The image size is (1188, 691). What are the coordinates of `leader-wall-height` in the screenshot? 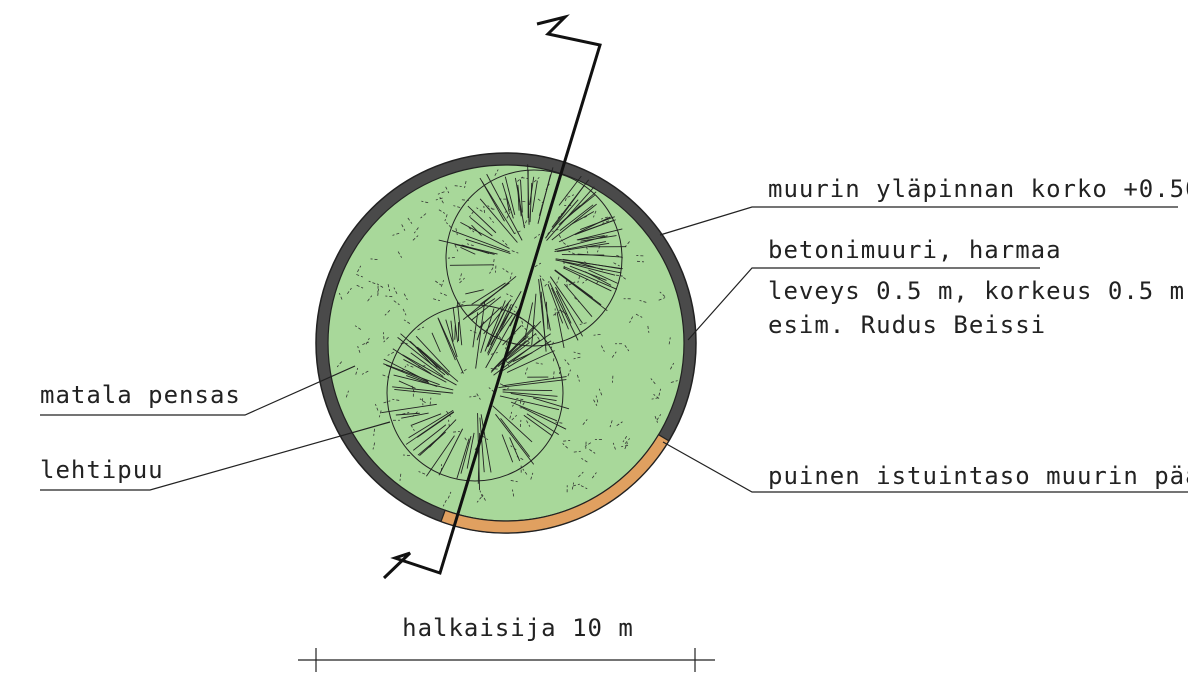 It's located at (918, 221).